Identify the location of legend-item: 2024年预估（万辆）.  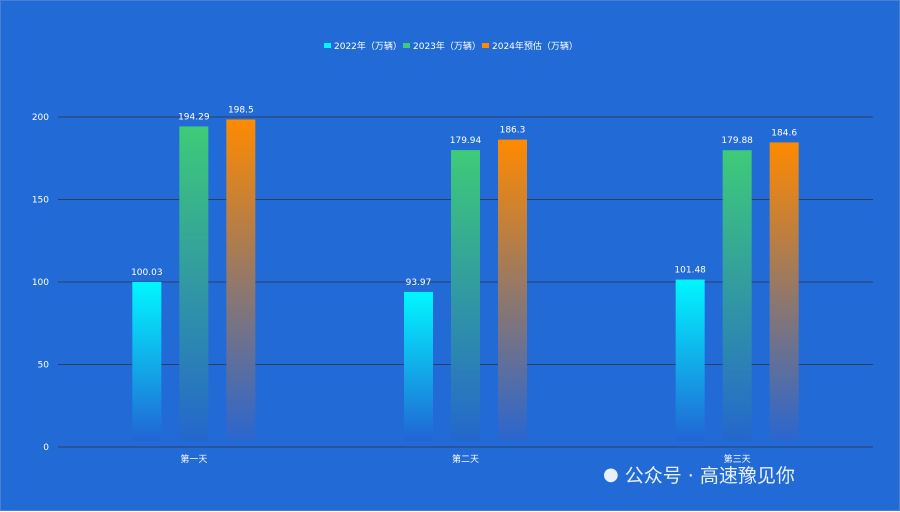
(530, 45).